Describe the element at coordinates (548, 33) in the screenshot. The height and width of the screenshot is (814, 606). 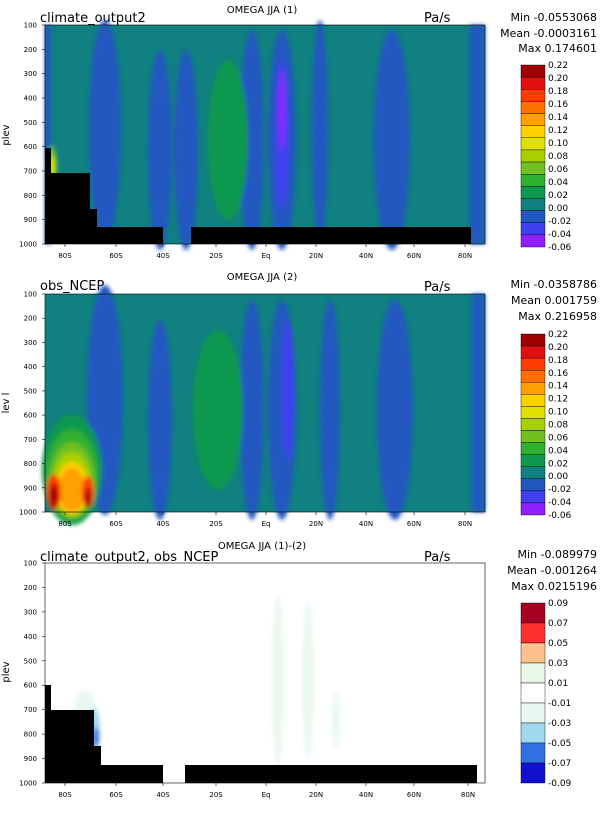
I see `panel-1-mean: Mean -0.0003161` at that location.